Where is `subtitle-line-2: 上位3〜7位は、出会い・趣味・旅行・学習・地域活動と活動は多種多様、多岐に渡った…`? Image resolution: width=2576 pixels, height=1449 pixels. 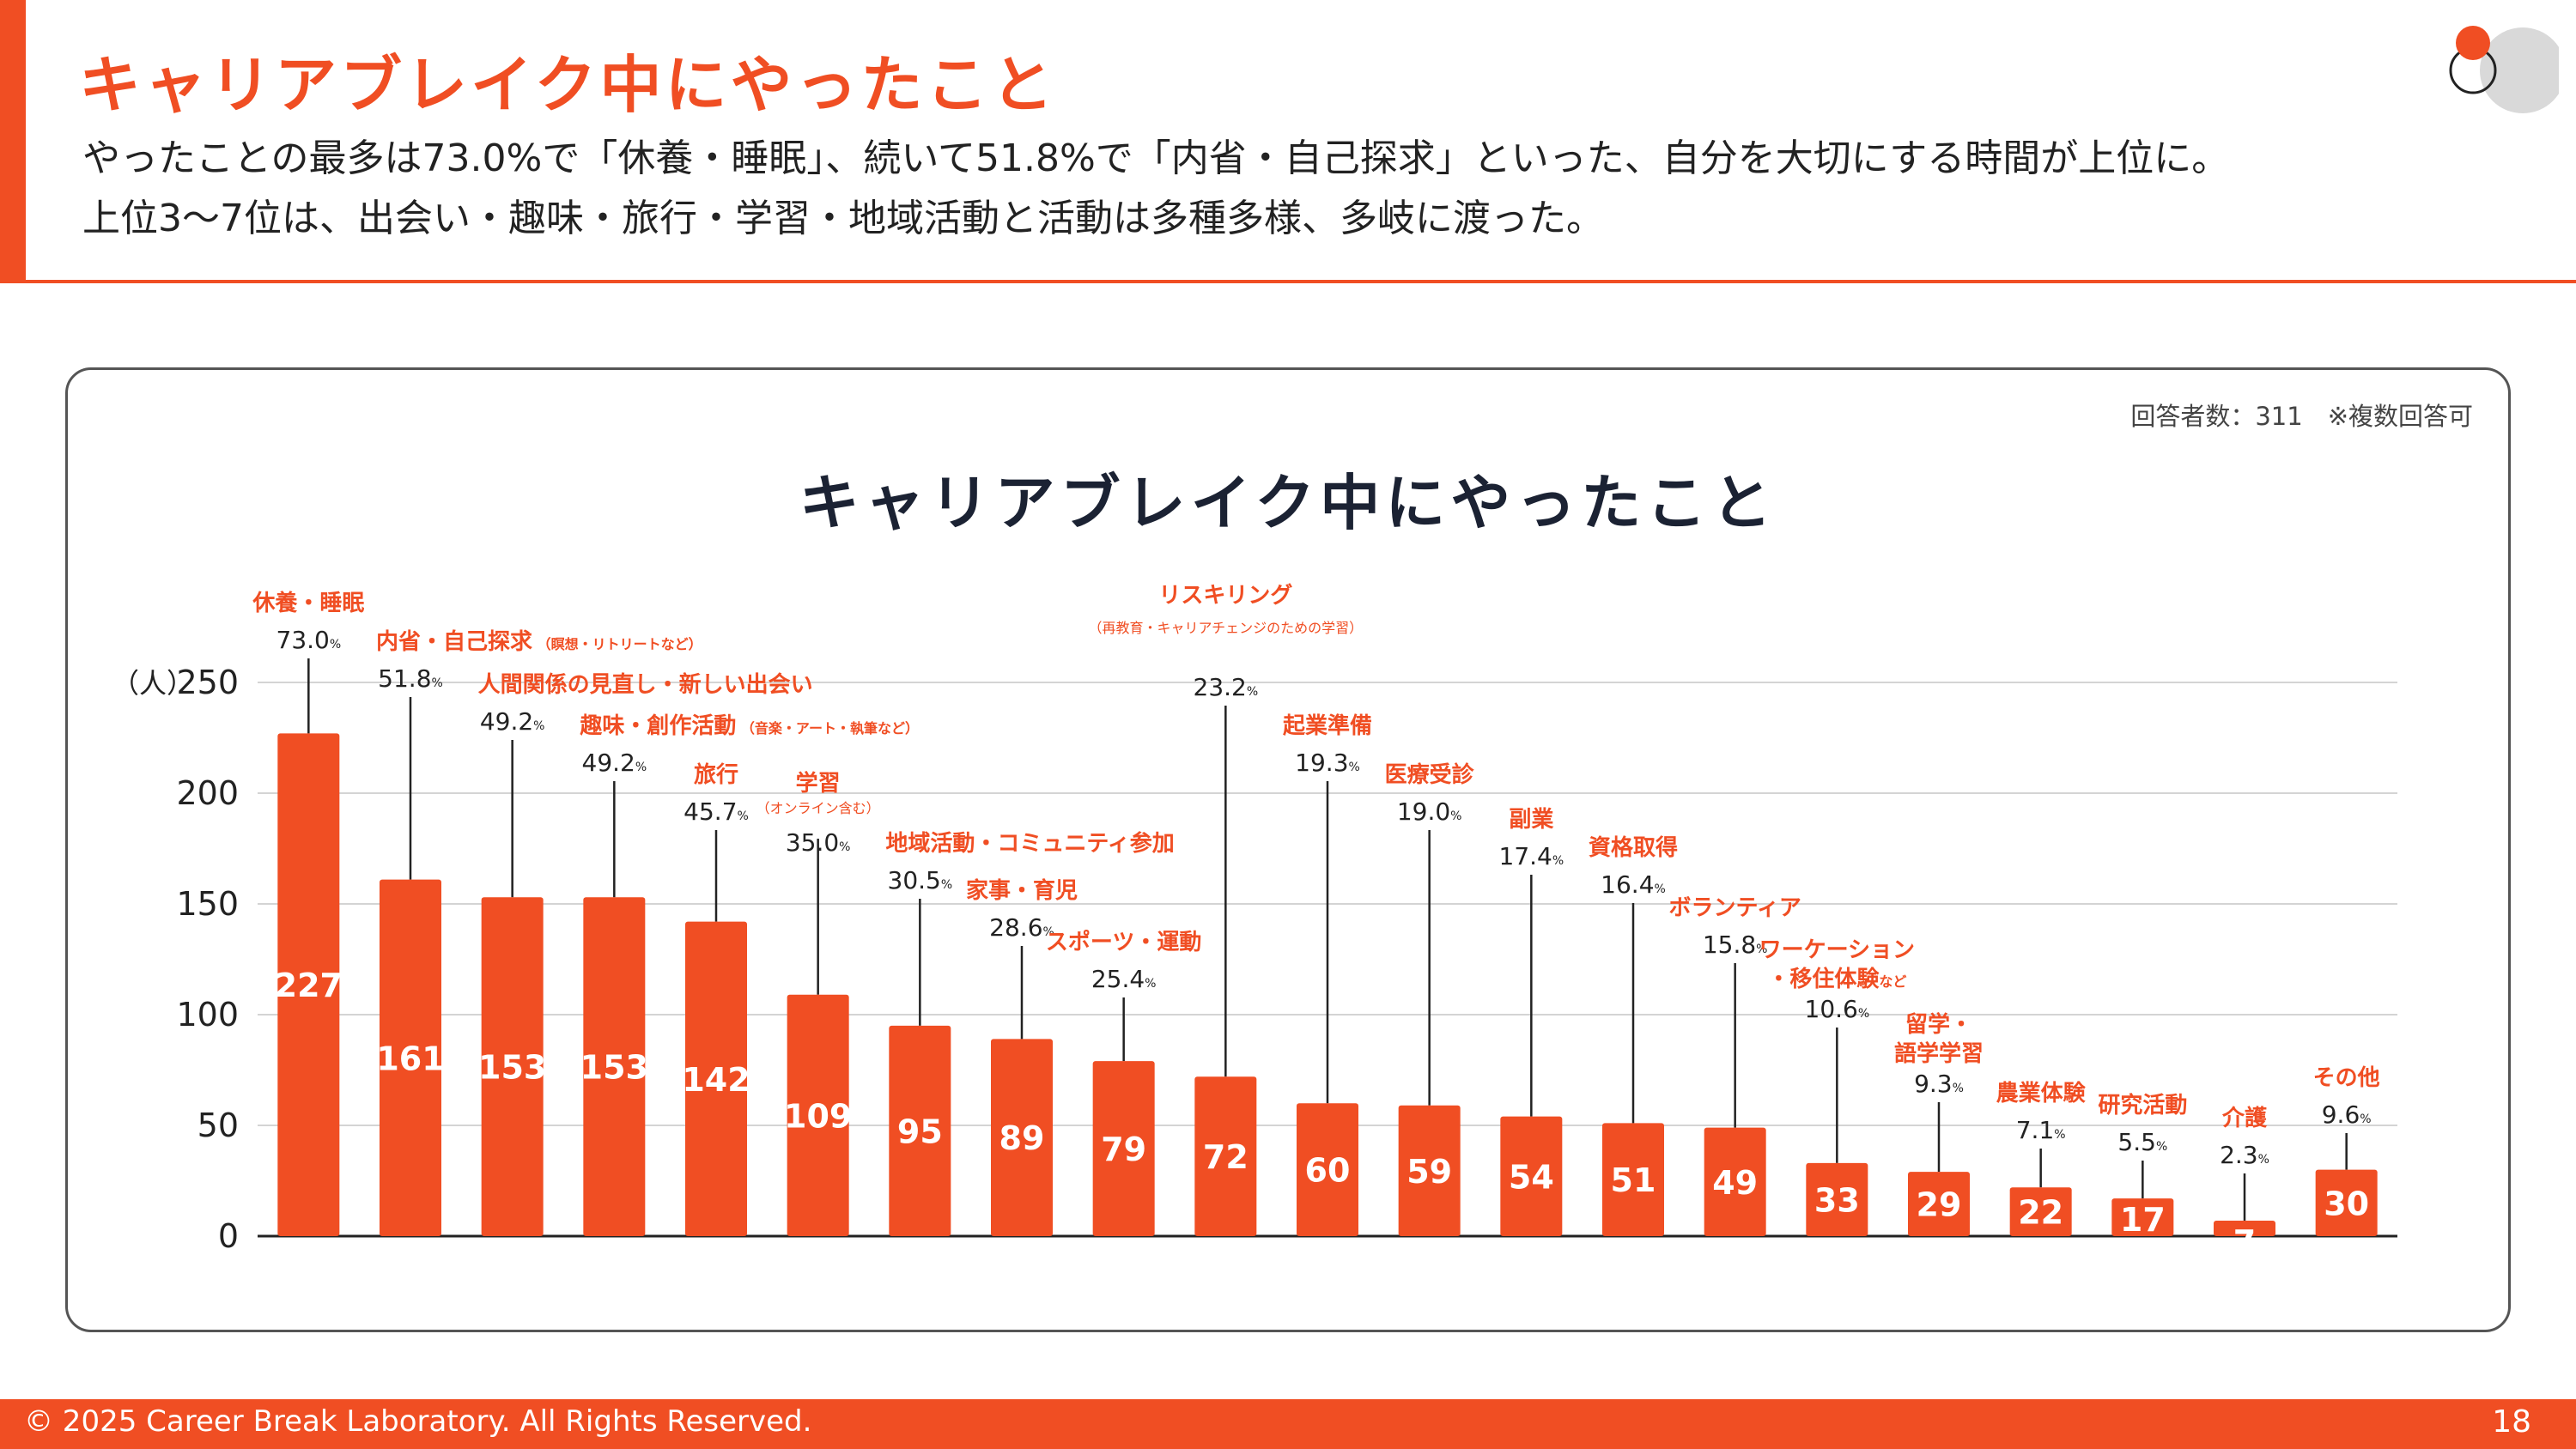 subtitle-line-2: 上位3〜7位は、出会い・趣味・旅行・学習・地域活動と活動は多種多様、多岐に渡った… is located at coordinates (843, 218).